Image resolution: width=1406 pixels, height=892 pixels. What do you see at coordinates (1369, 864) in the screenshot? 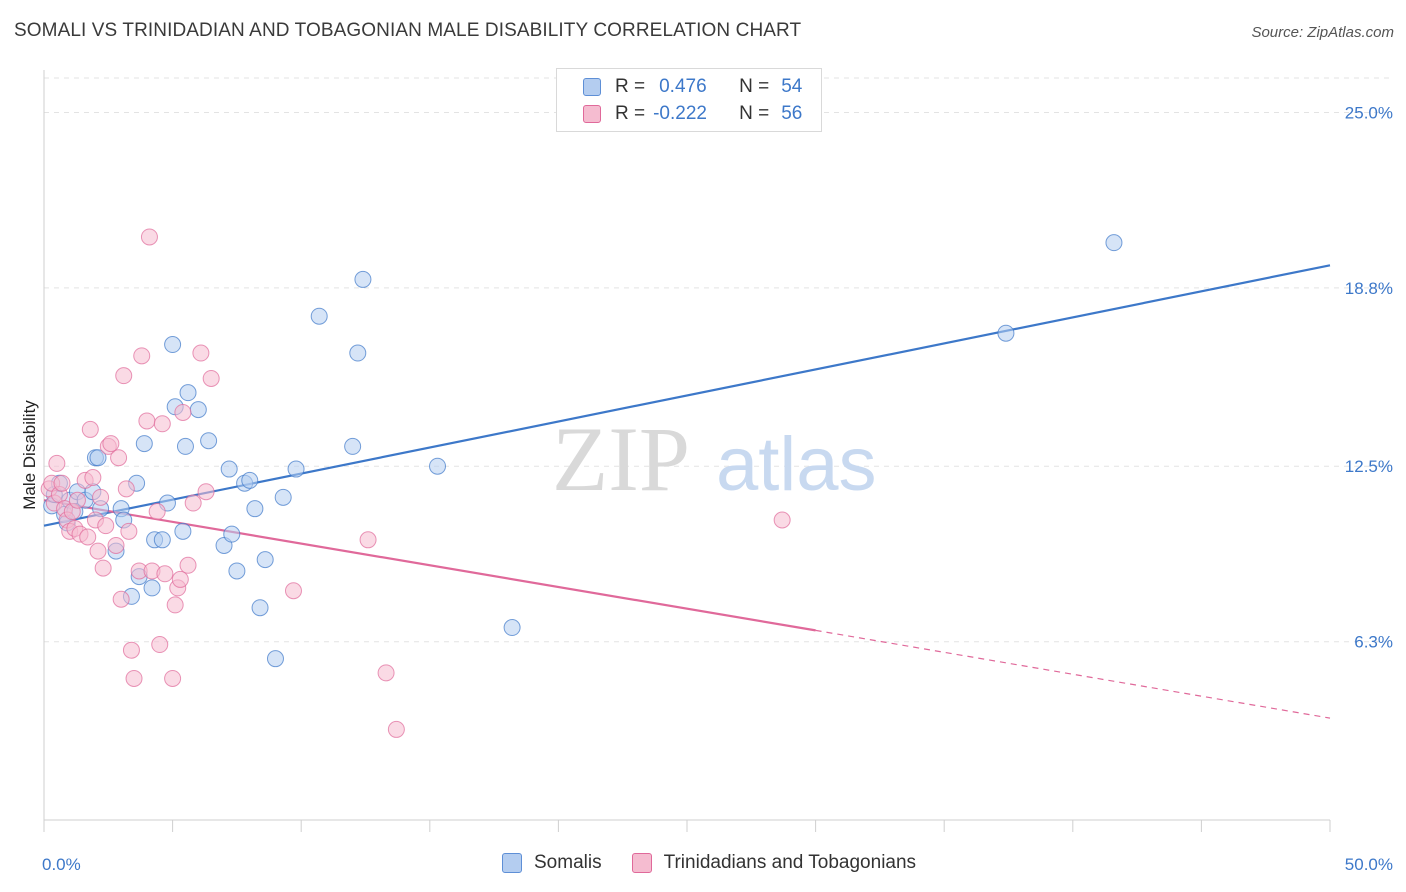
I see `x-tick-label-max: 50.0%` at bounding box center [1369, 864].